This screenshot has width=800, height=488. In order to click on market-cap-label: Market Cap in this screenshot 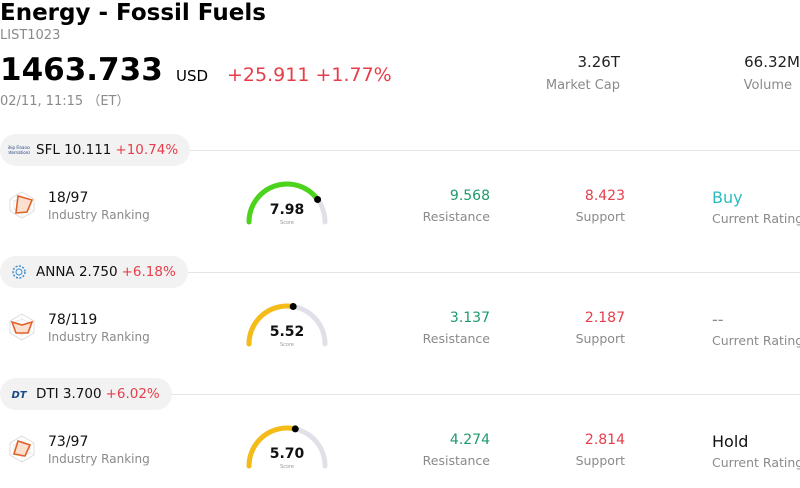, I will do `click(582, 85)`.